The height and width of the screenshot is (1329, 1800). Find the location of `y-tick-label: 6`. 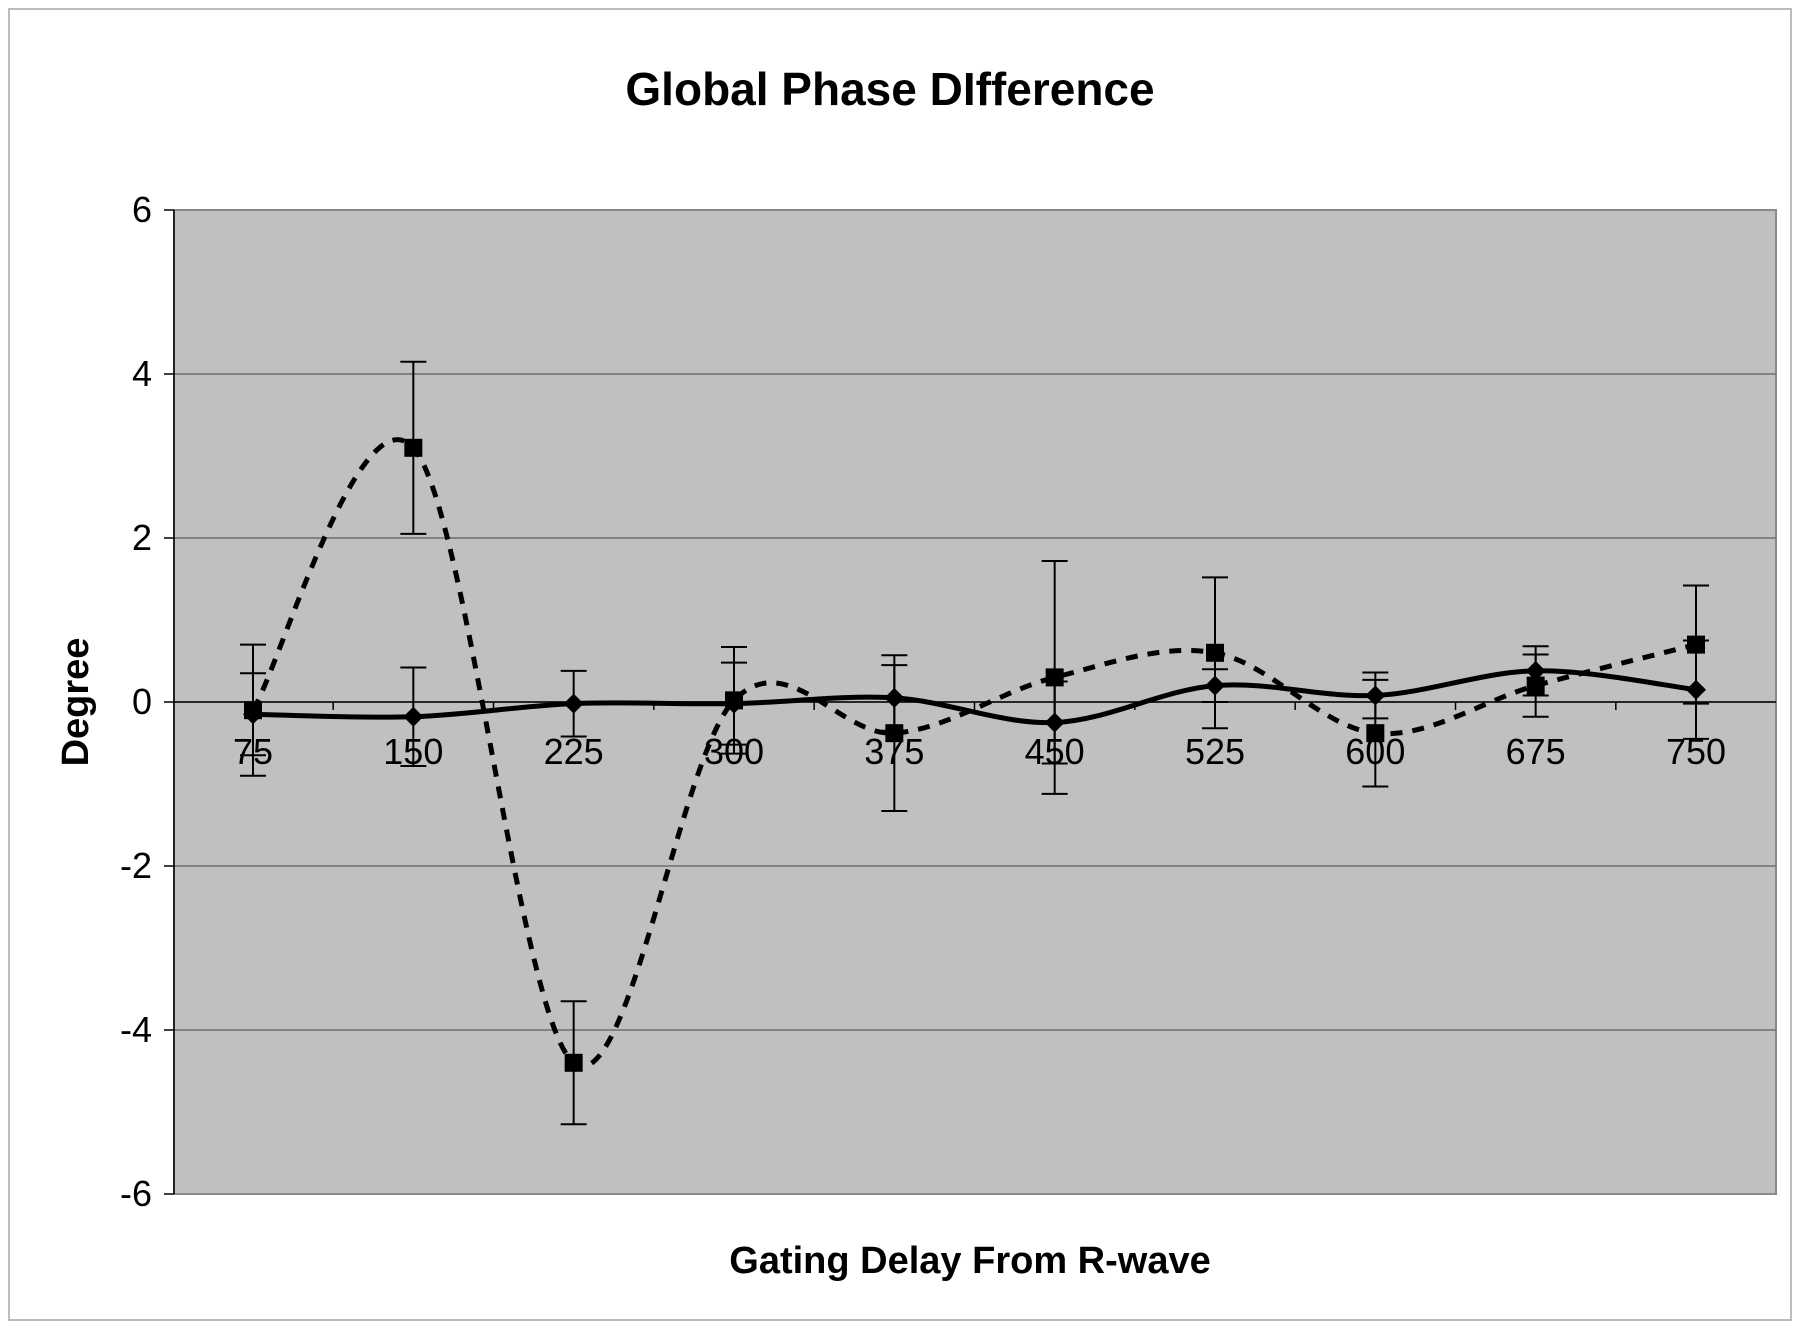

y-tick-label: 6 is located at coordinates (142, 209).